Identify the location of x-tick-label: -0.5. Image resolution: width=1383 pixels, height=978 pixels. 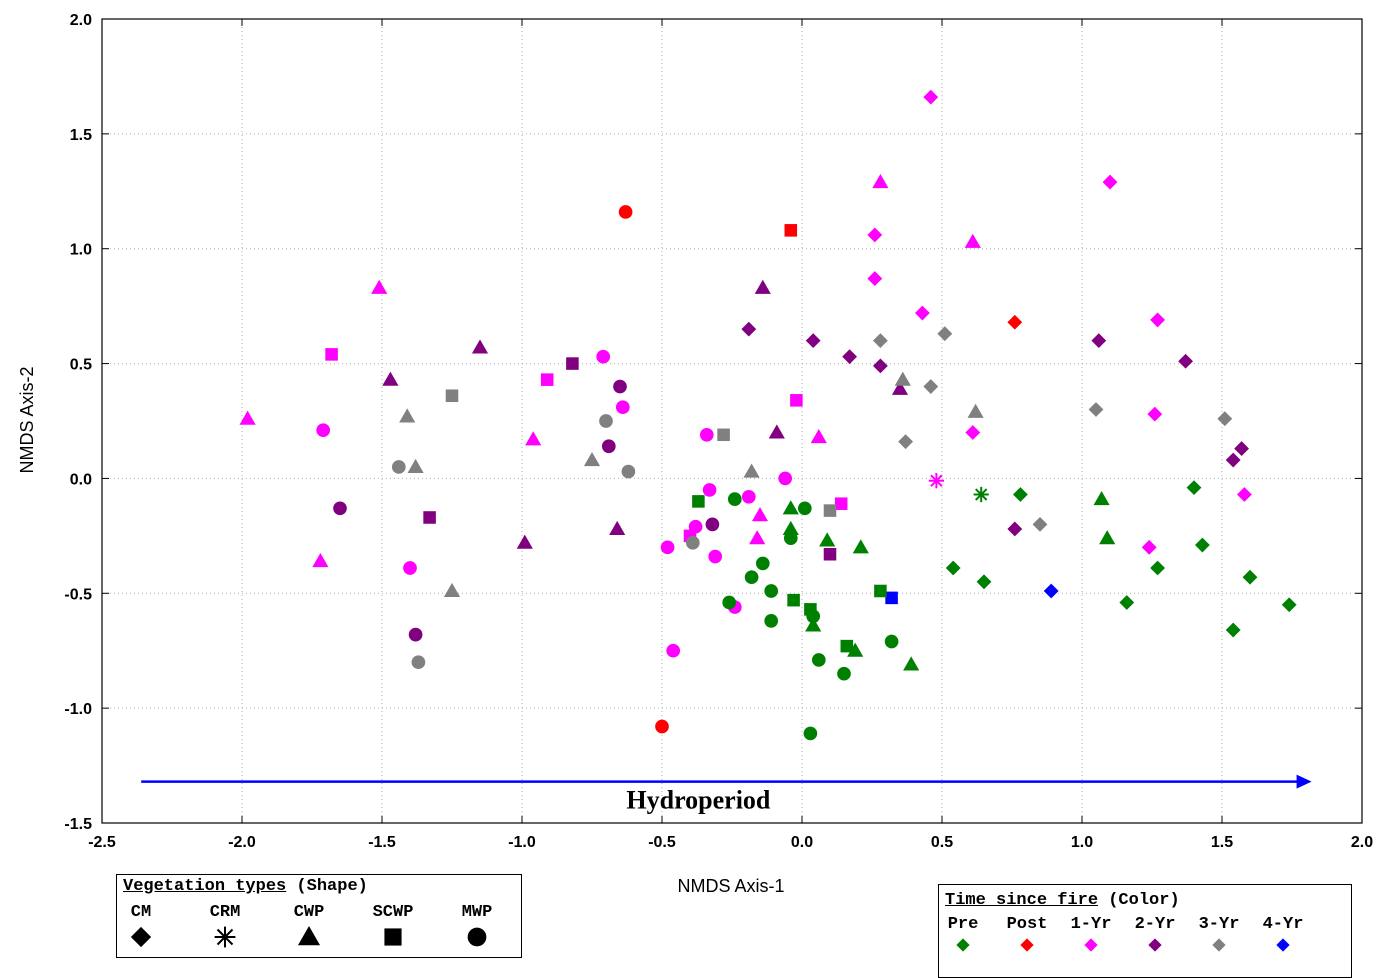
(662, 842).